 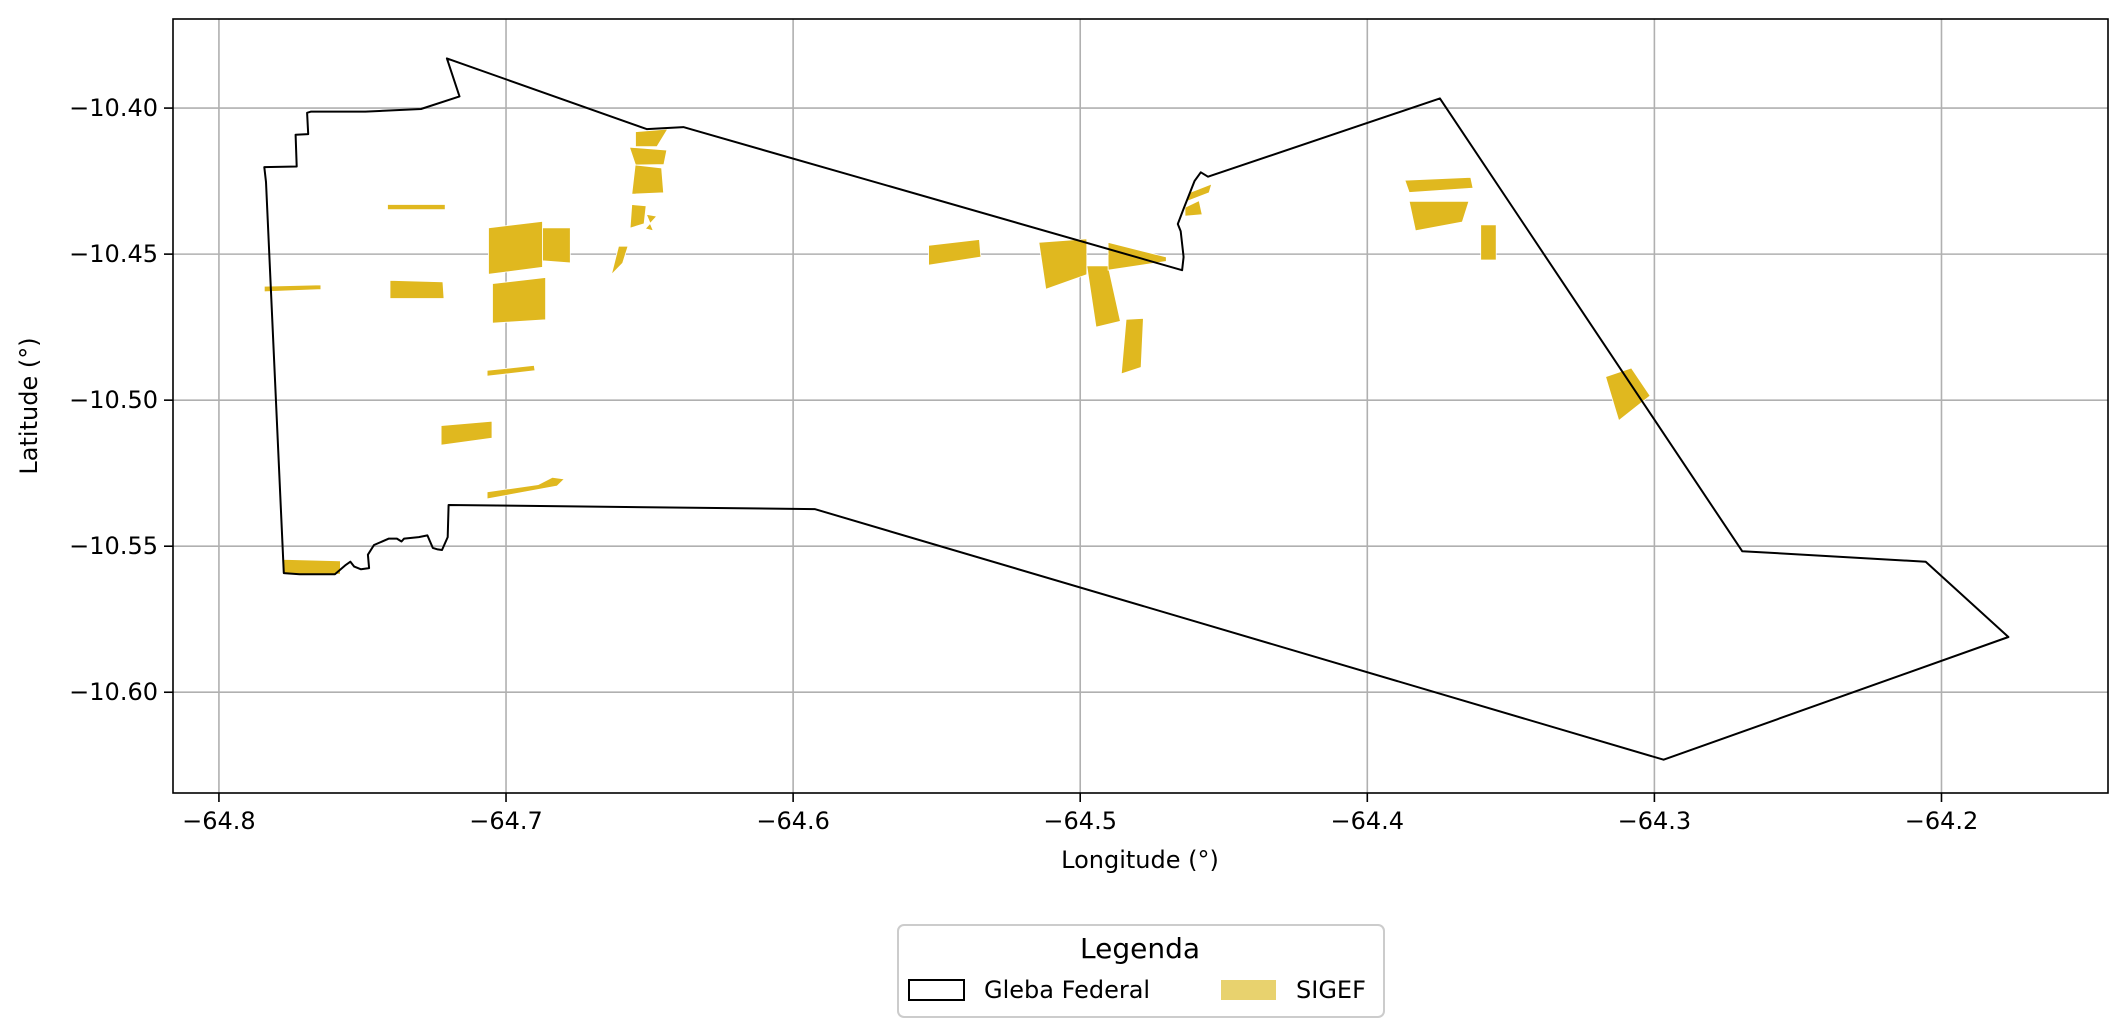 What do you see at coordinates (219, 821) in the screenshot?
I see `x-tick-label: −64.8` at bounding box center [219, 821].